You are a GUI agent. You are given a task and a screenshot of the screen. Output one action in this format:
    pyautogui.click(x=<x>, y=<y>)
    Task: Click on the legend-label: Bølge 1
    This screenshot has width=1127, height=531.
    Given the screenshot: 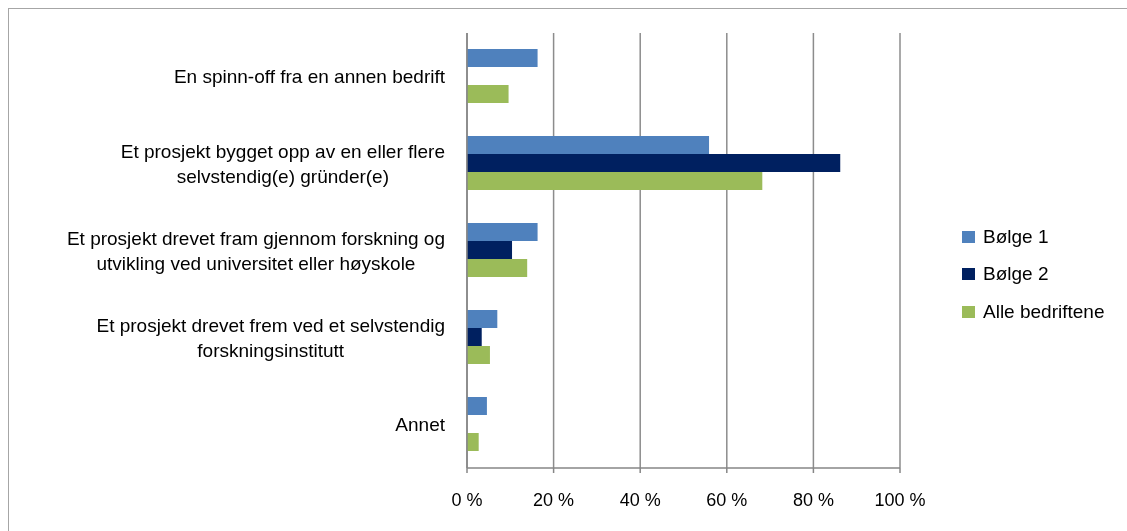 What is the action you would take?
    pyautogui.click(x=1016, y=236)
    